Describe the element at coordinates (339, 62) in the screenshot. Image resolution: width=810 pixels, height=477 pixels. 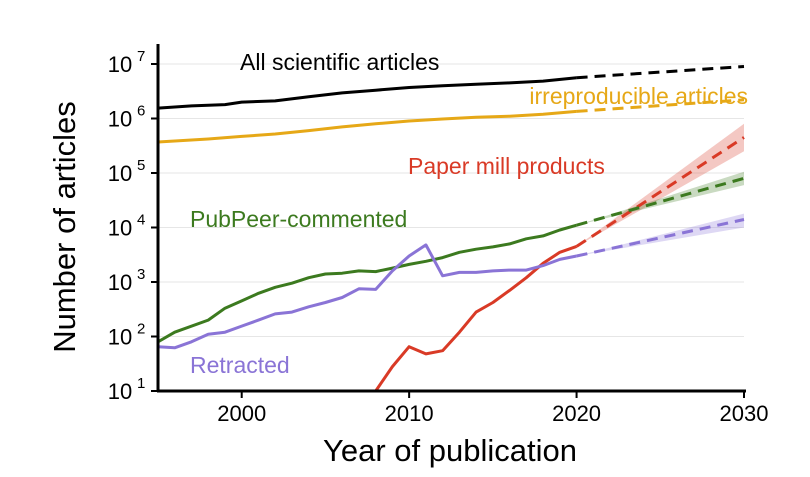
I see `all-scientific-articles-label: All scientific articles` at that location.